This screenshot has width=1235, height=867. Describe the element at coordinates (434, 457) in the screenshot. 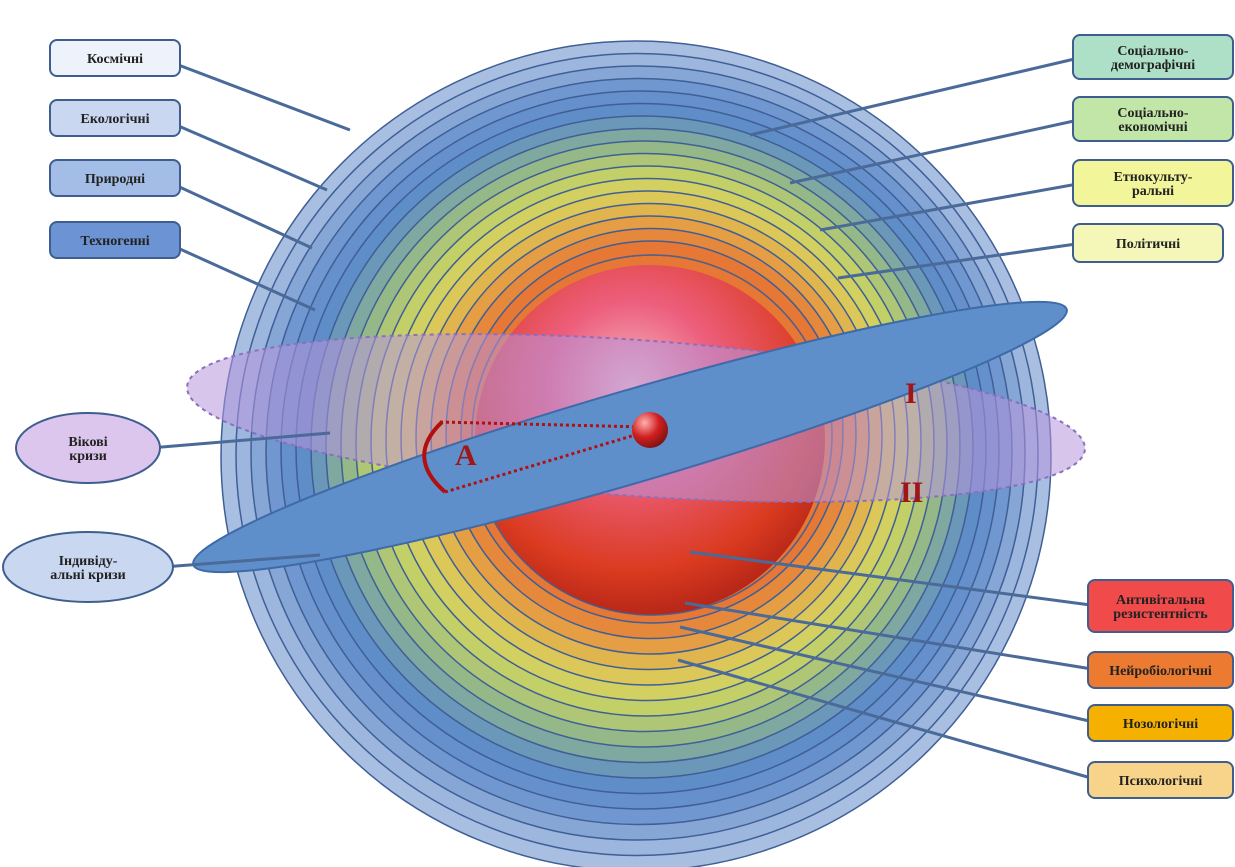

I see `angle-arc` at that location.